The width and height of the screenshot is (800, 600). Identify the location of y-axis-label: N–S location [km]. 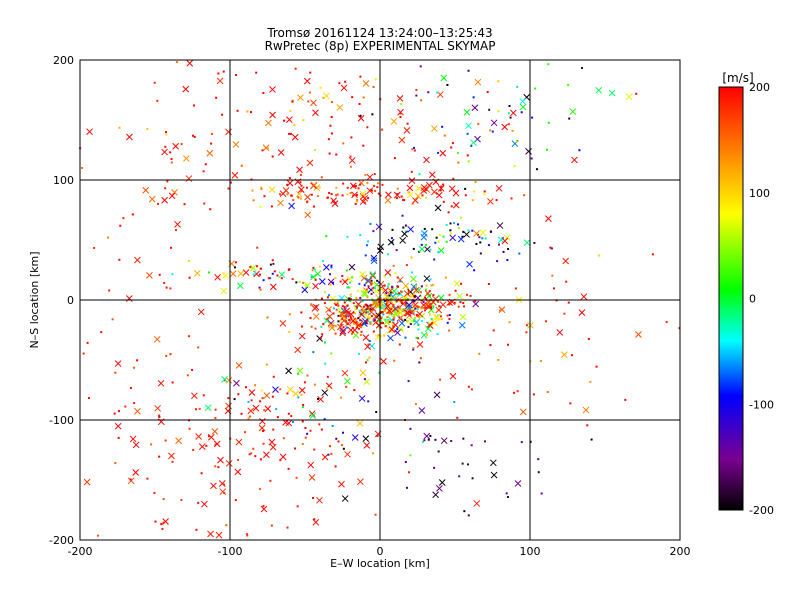
(34, 299).